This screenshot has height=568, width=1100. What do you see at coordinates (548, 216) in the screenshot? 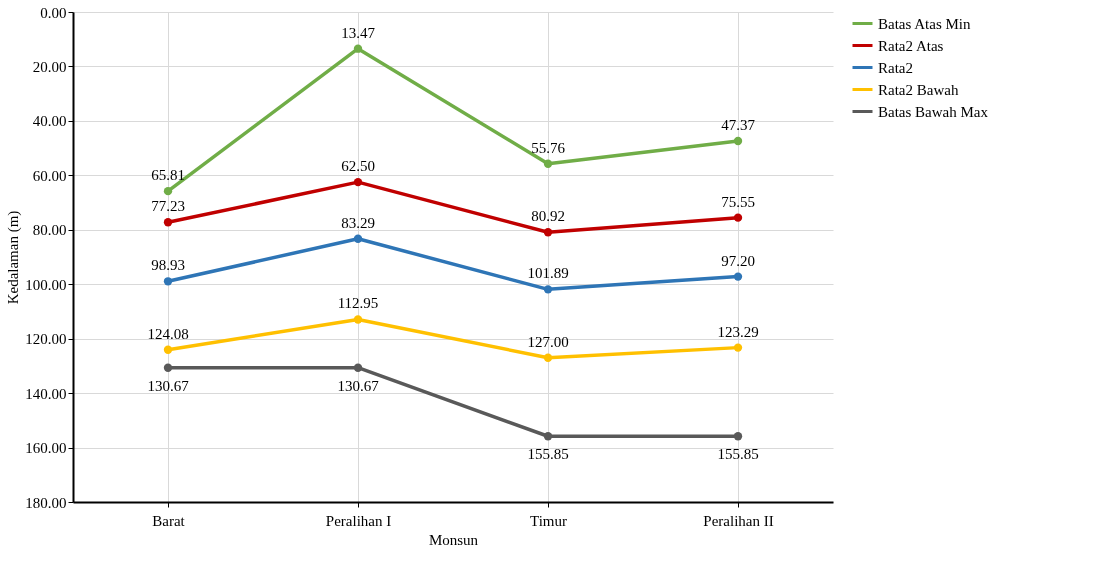
I see `data-label: 80.92` at bounding box center [548, 216].